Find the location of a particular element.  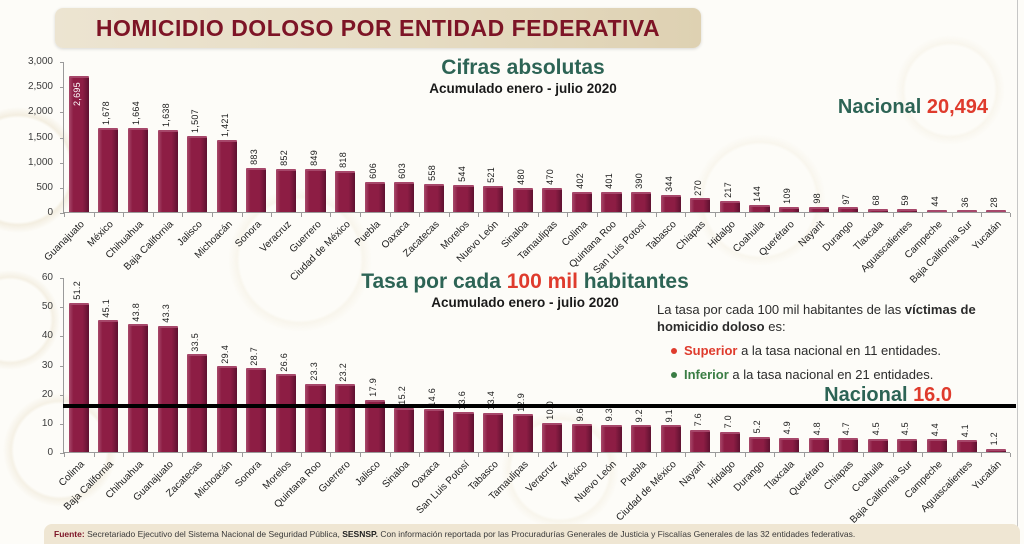

bar-Ciudad de México is located at coordinates (670, 438).